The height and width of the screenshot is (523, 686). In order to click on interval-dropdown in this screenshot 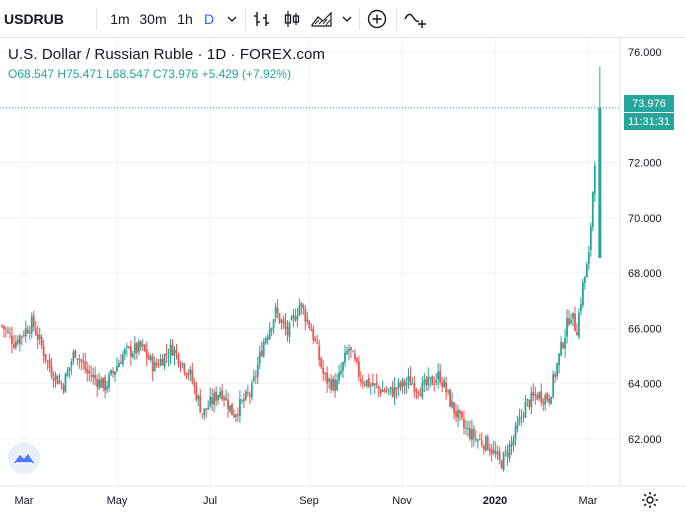, I will do `click(232, 19)`.